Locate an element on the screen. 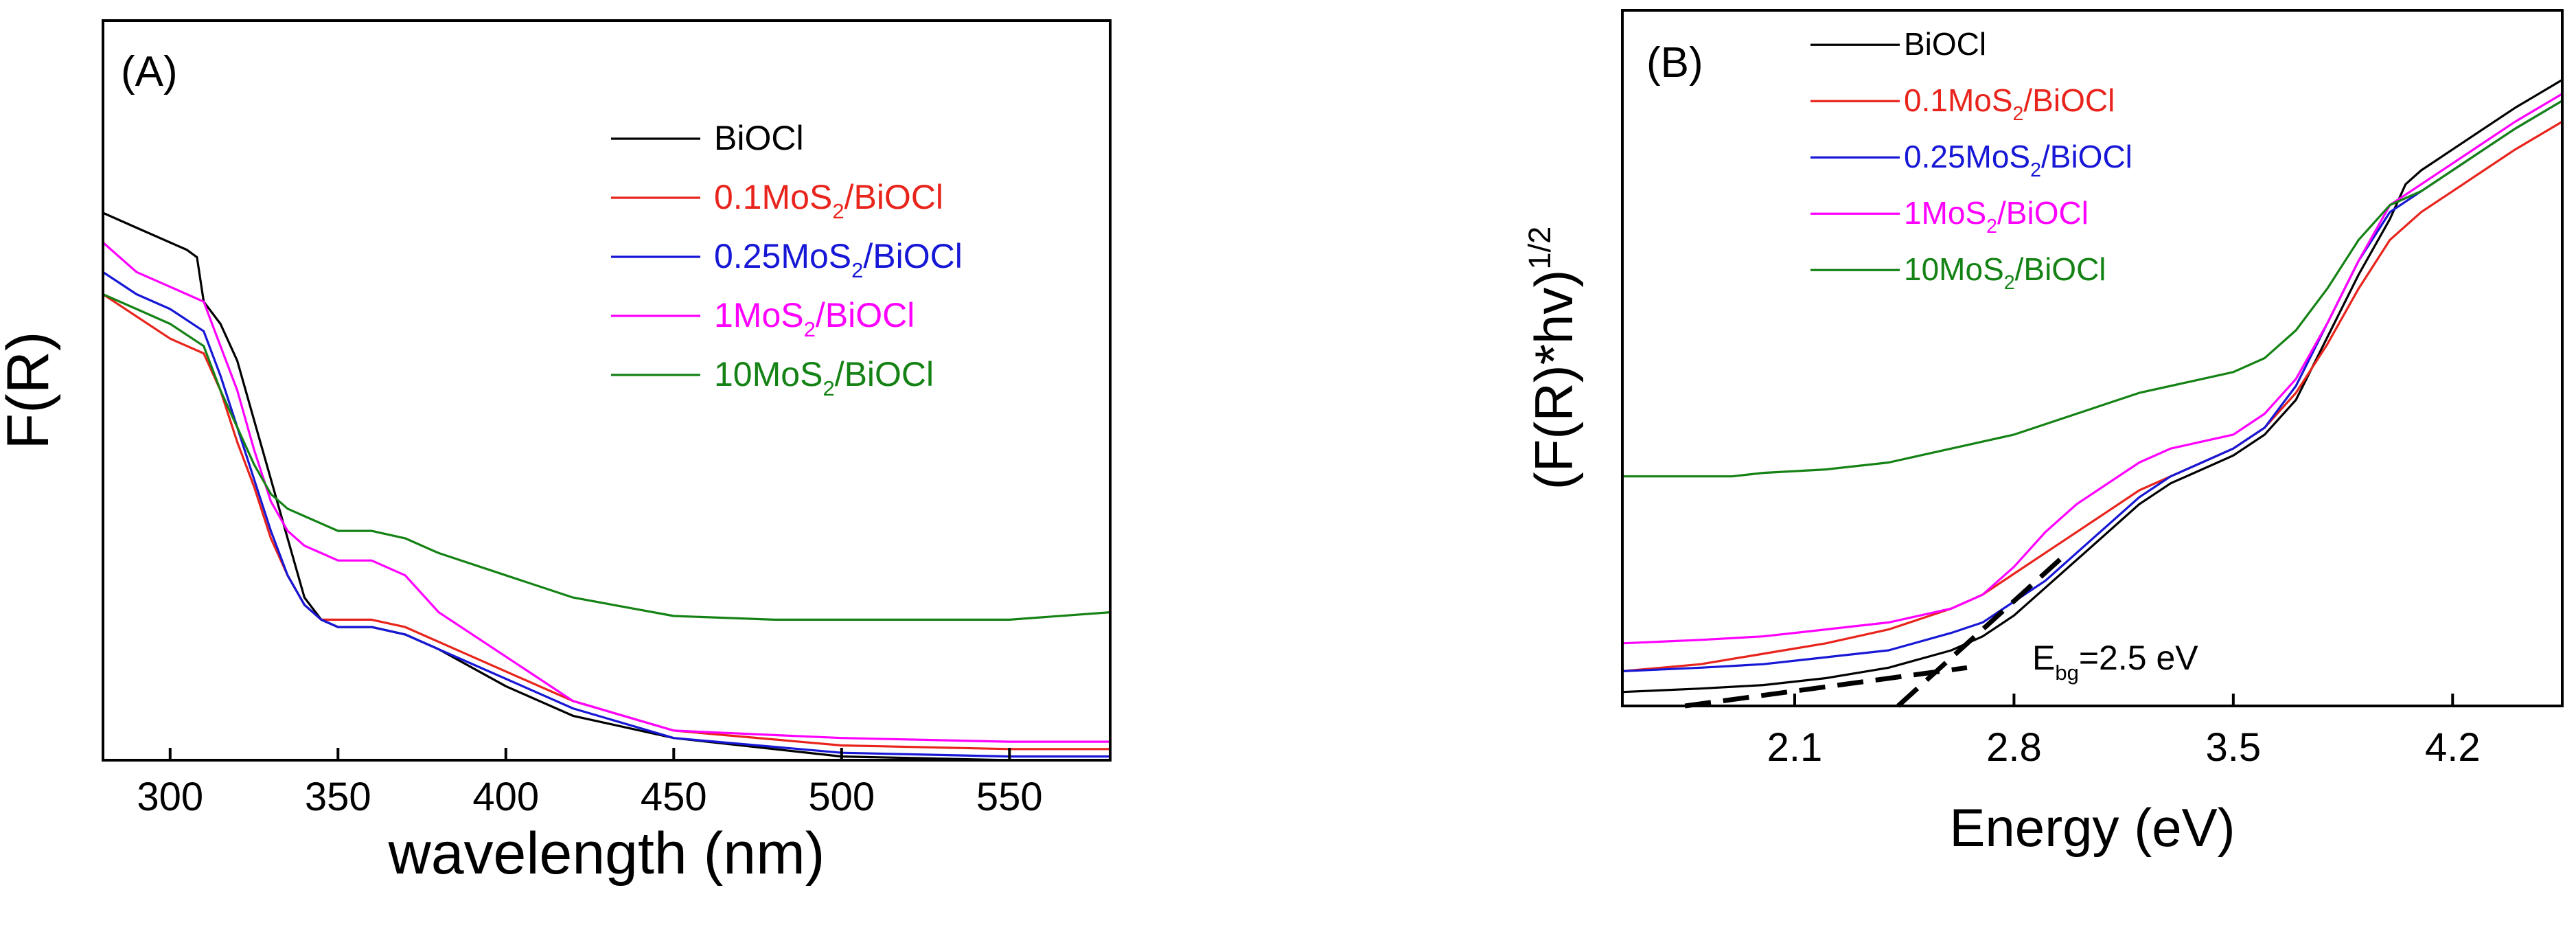 Image resolution: width=2576 pixels, height=925 pixels. legend-label-a-0-25mos2-biocl: 0.25MoS2/BiOCl is located at coordinates (838, 259).